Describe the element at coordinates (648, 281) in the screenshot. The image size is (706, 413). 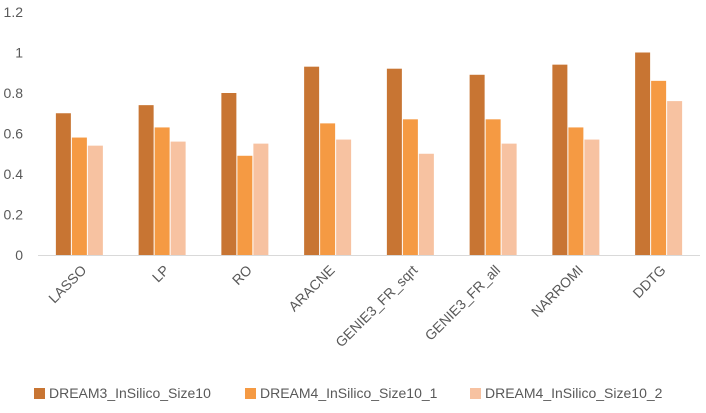
I see `category-label: DDTG` at that location.